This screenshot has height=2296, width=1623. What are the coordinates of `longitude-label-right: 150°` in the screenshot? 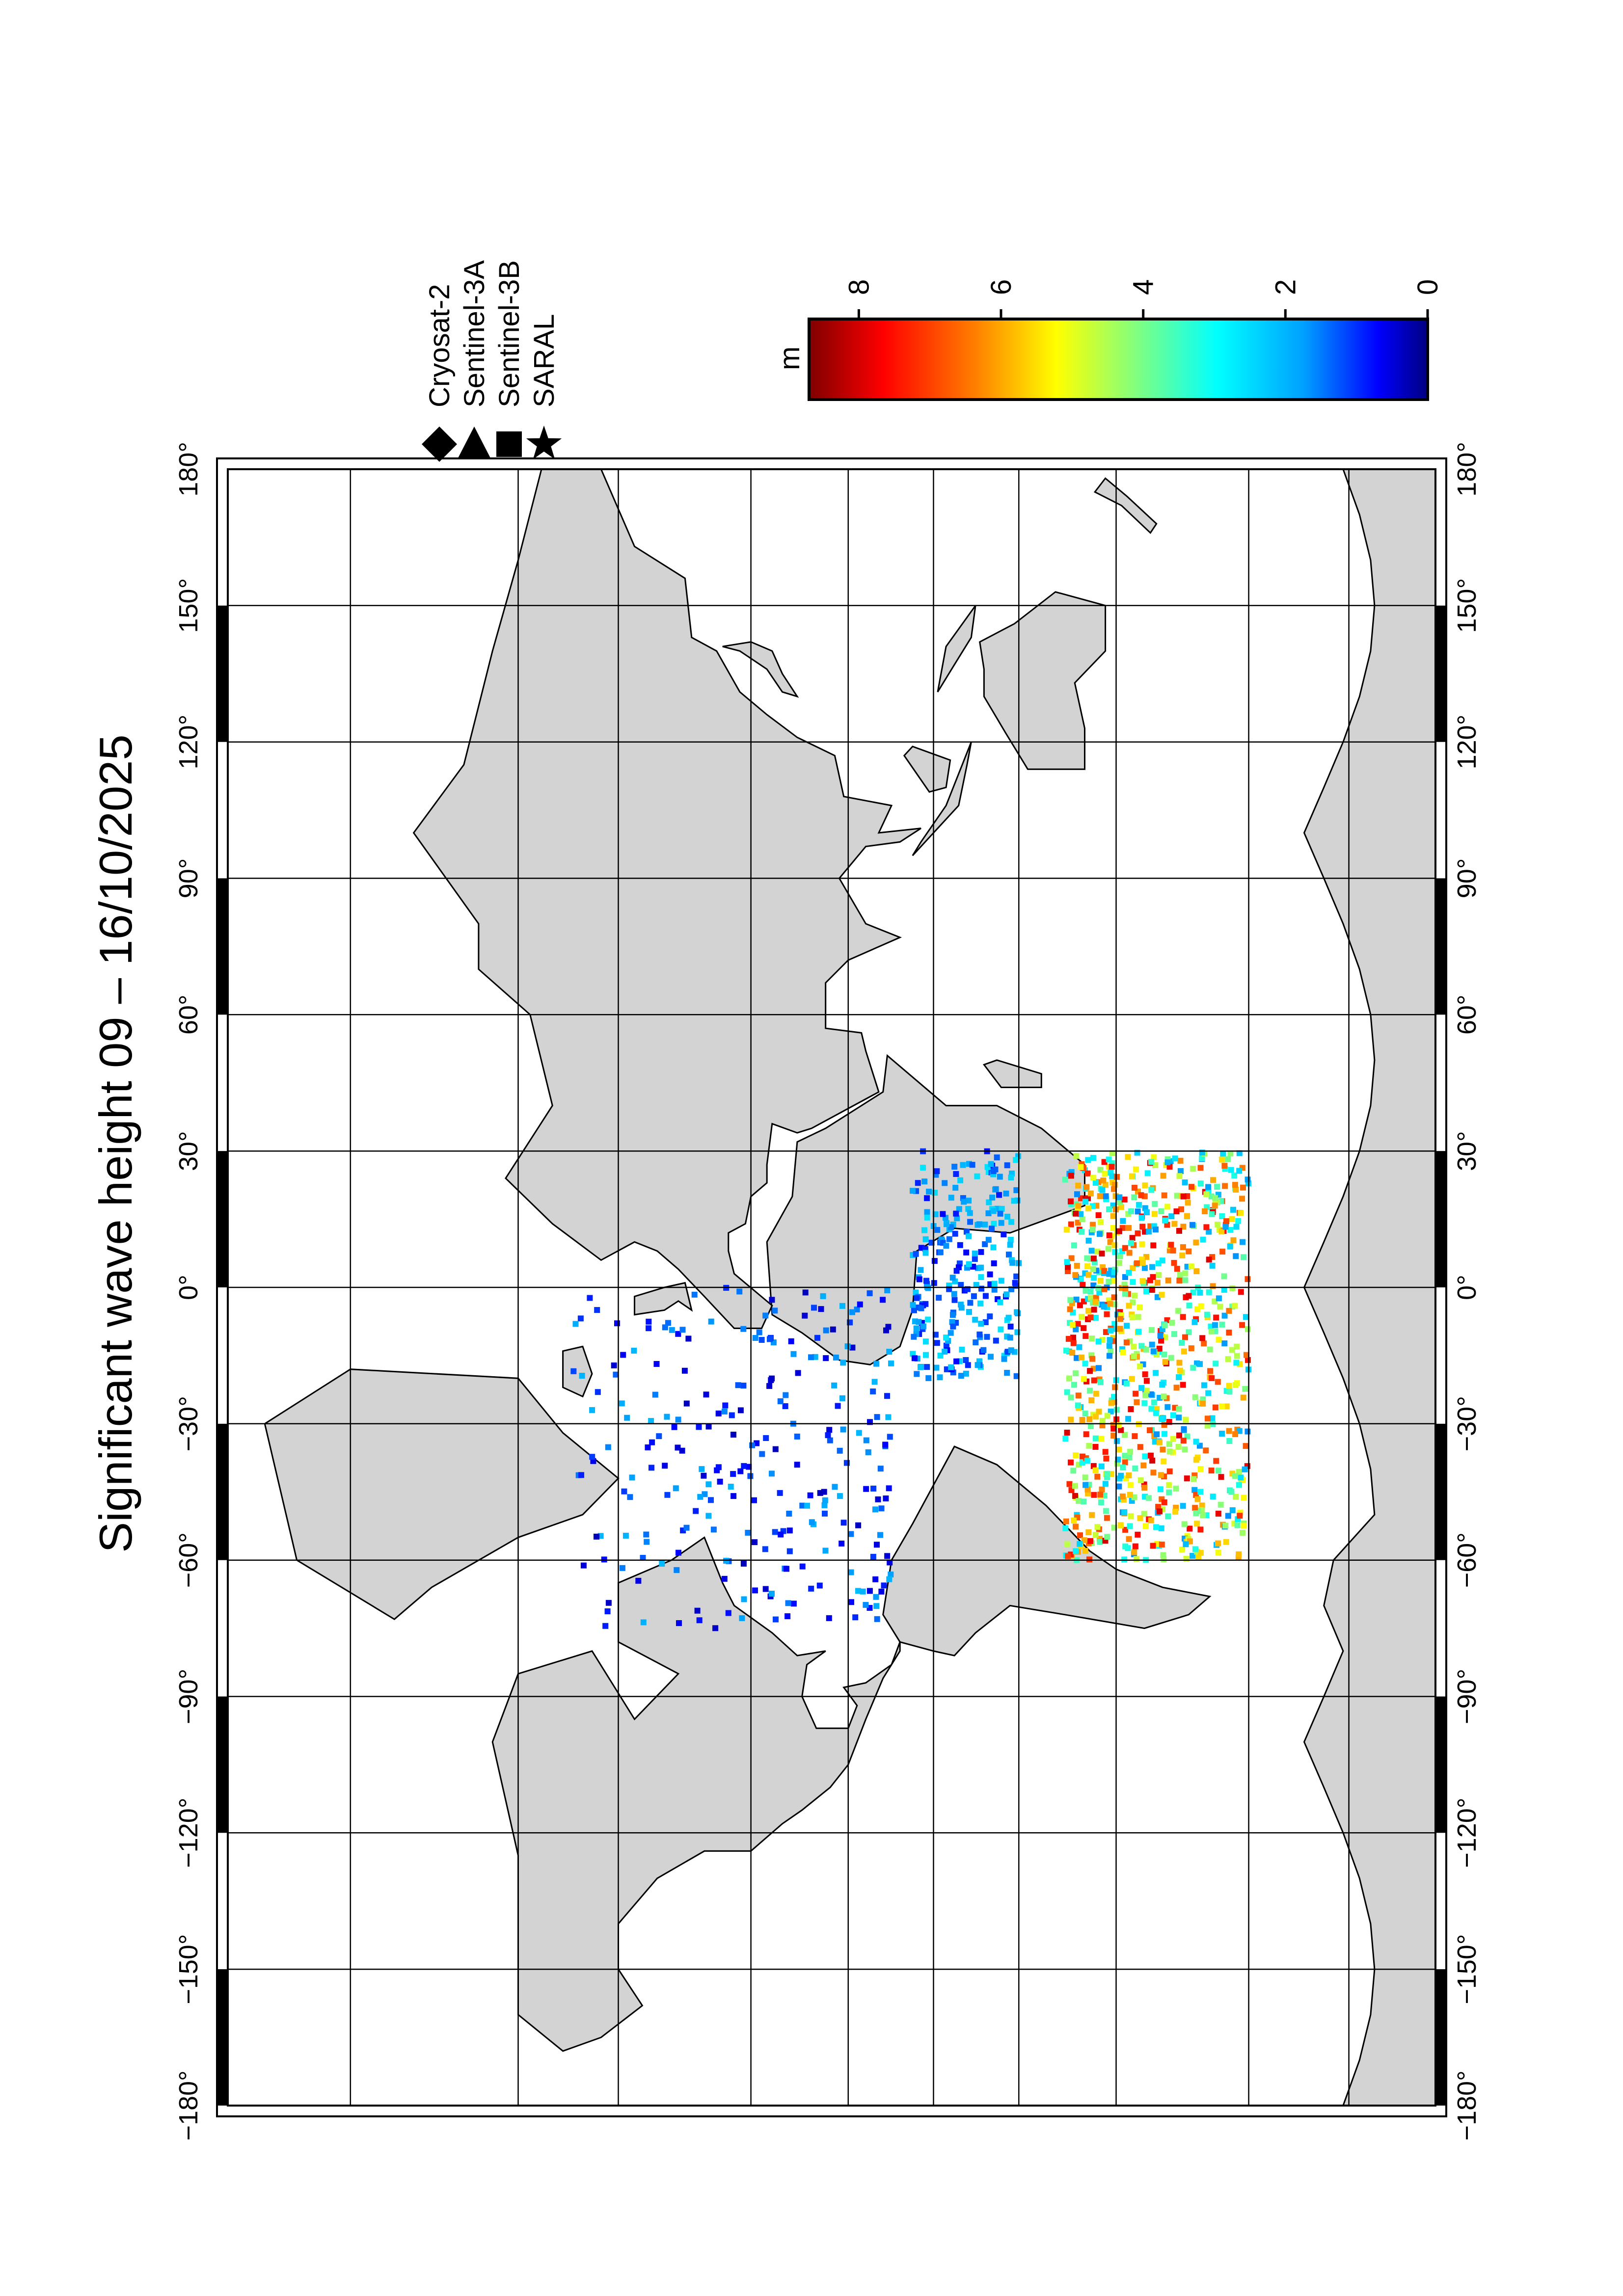 It's located at (1467, 605).